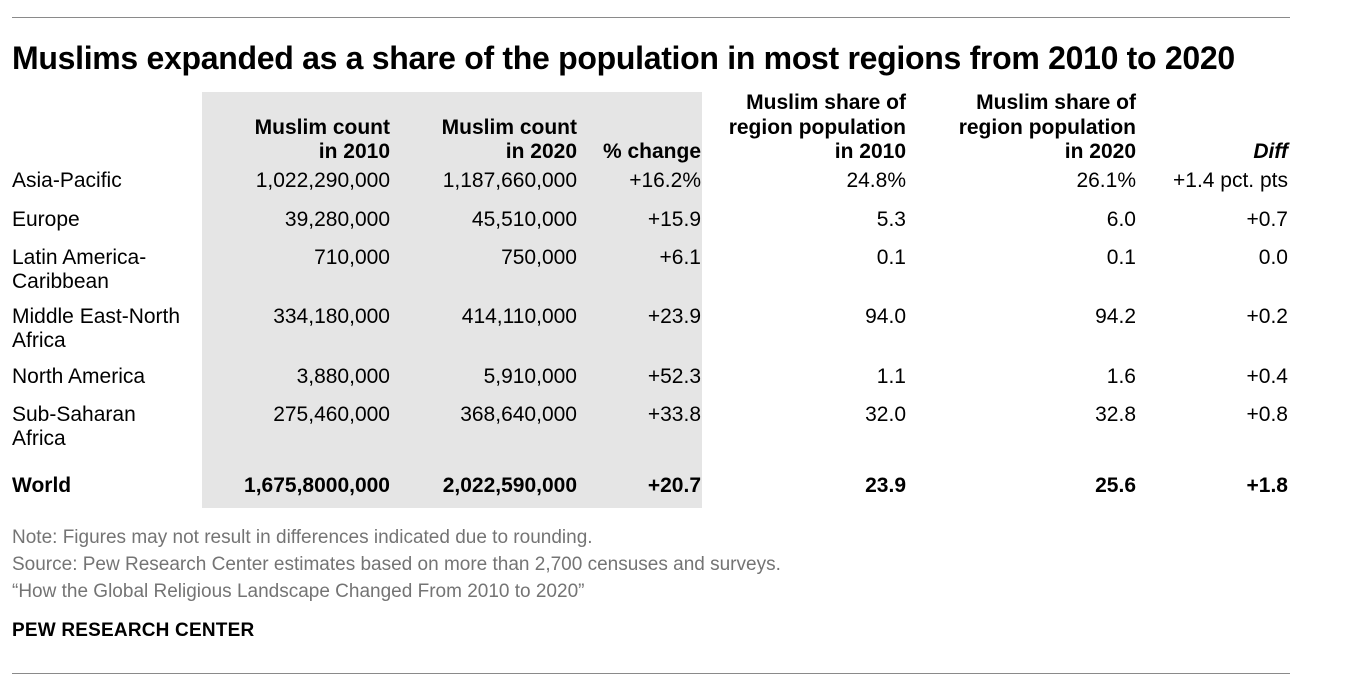 This screenshot has width=1346, height=682. What do you see at coordinates (317, 485) in the screenshot?
I see `table-cell-r7-c1: 1,675,8000,000` at bounding box center [317, 485].